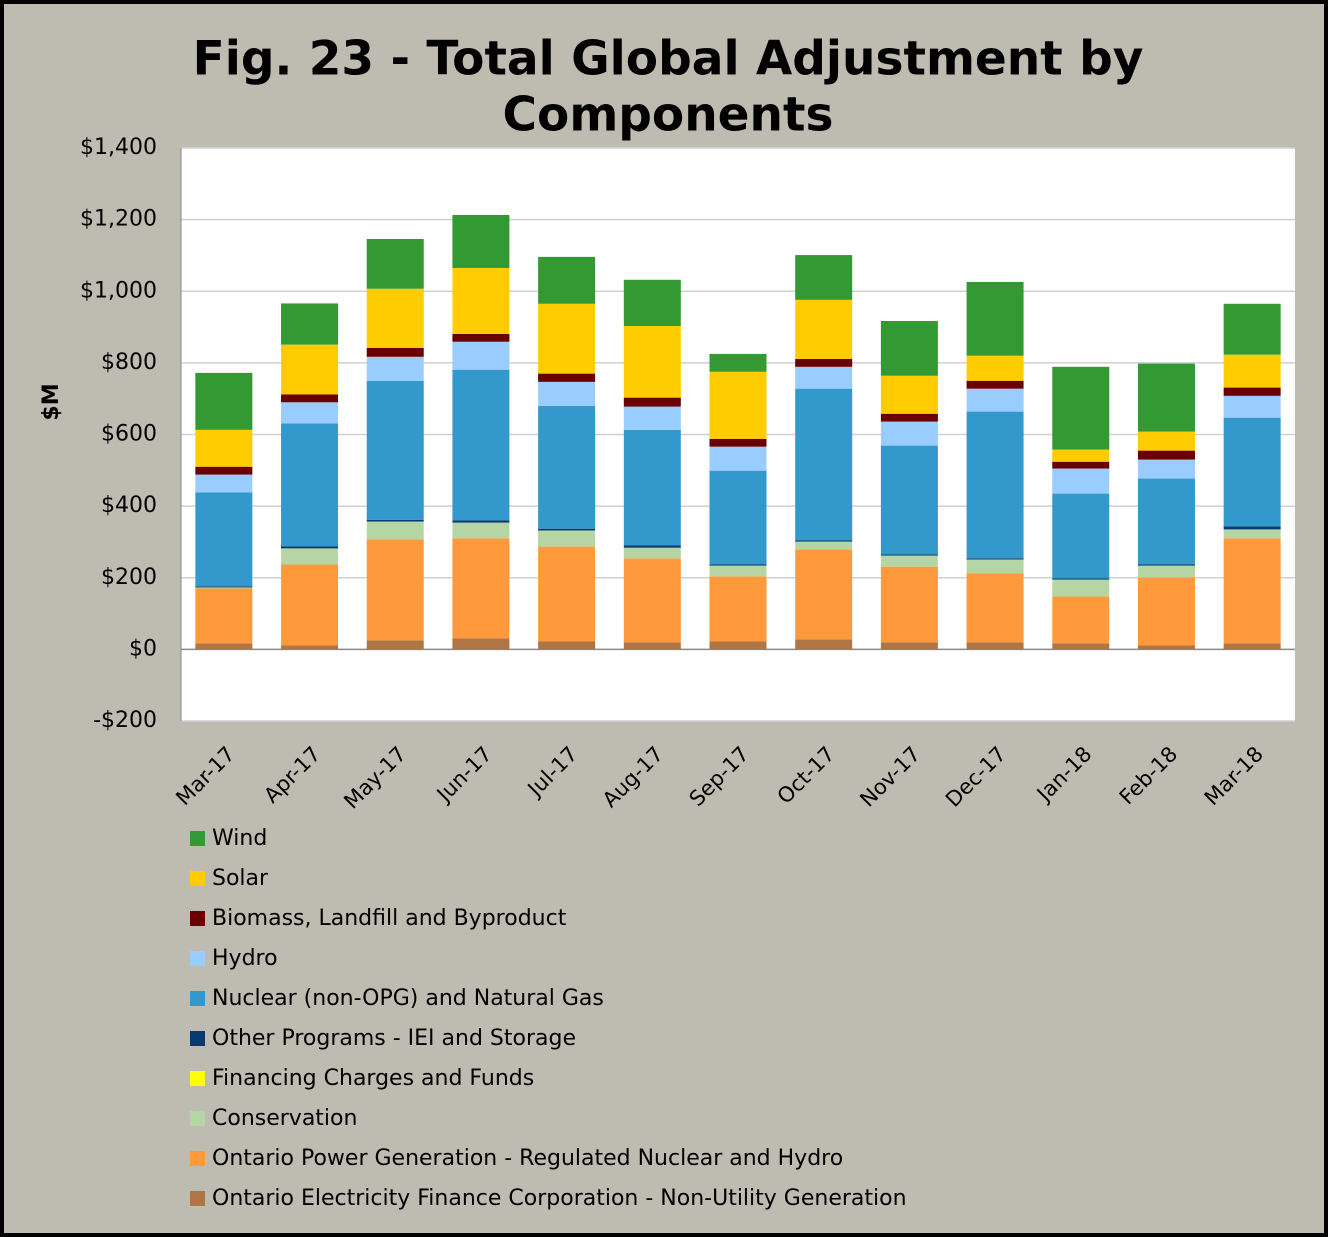 This screenshot has height=1237, width=1328. I want to click on y-tick-label: $1,400, so click(118, 147).